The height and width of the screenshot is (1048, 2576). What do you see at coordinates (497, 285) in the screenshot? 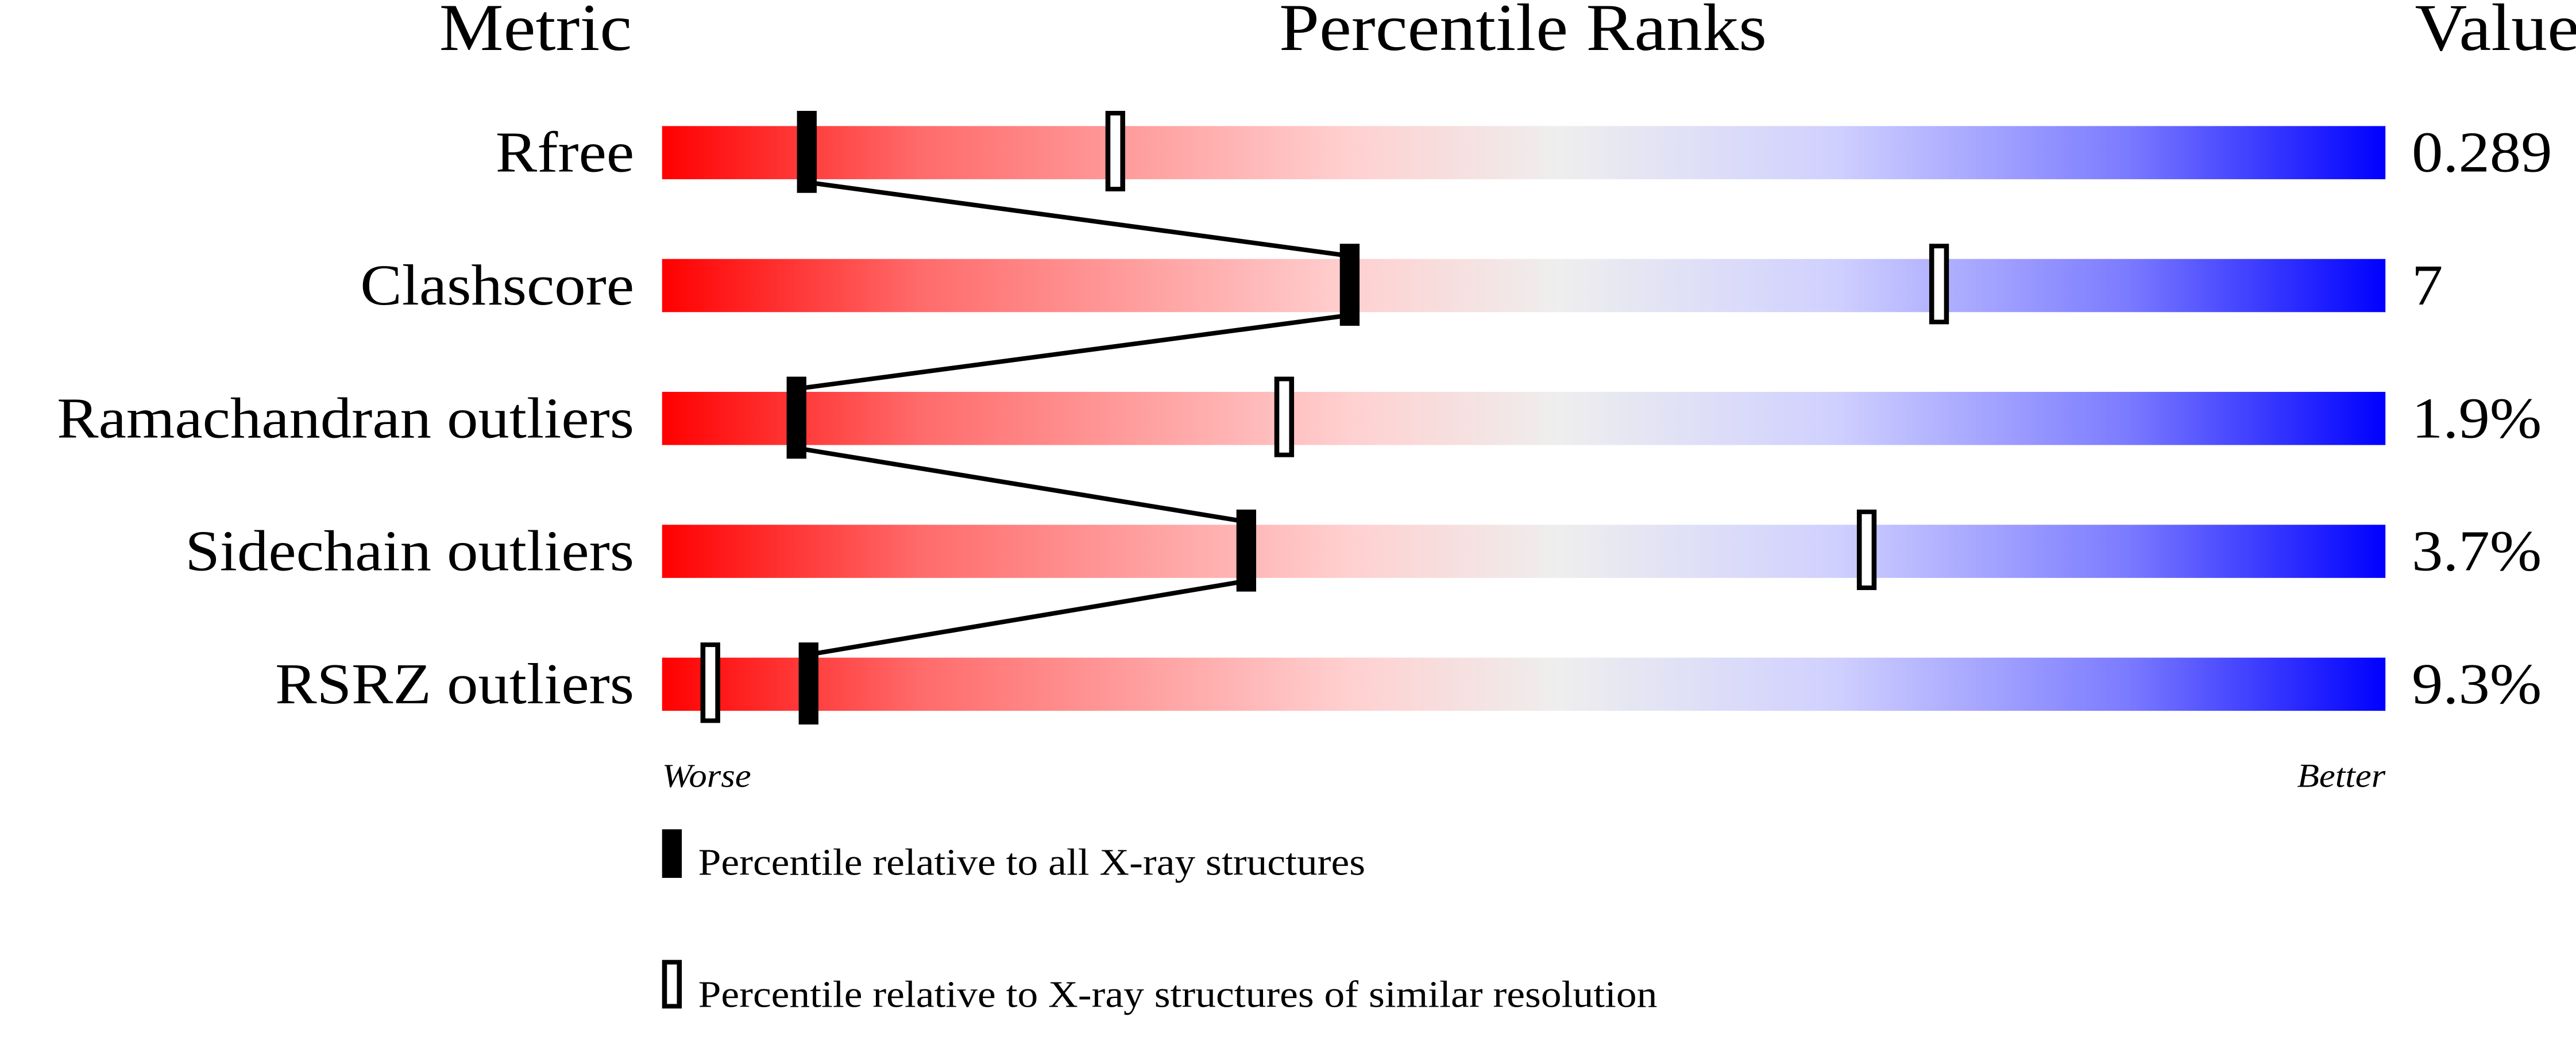
I see `metric-label: Clashscore` at bounding box center [497, 285].